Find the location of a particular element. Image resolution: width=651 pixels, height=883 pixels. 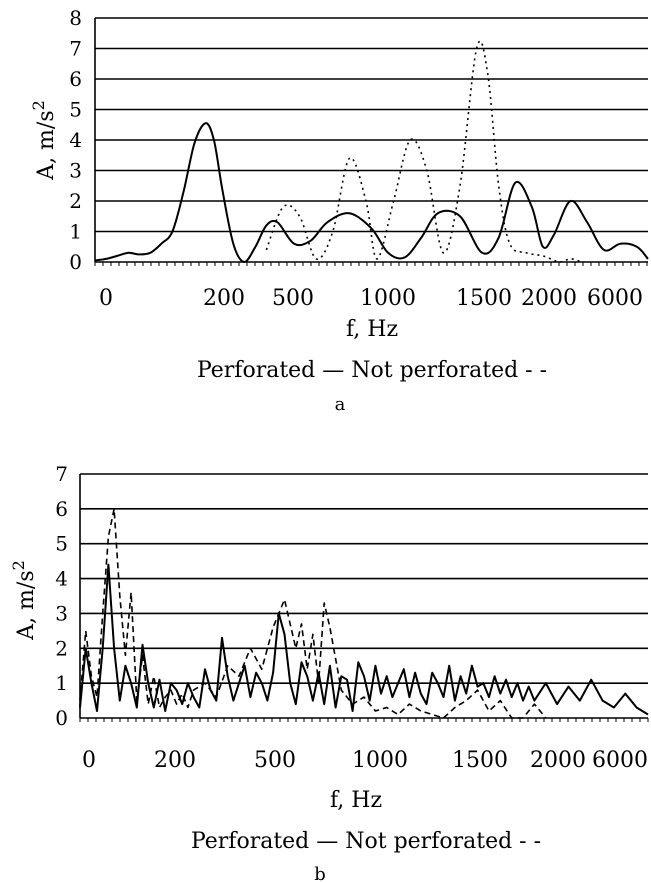

series-not-perforated is located at coordinates (423, 151).